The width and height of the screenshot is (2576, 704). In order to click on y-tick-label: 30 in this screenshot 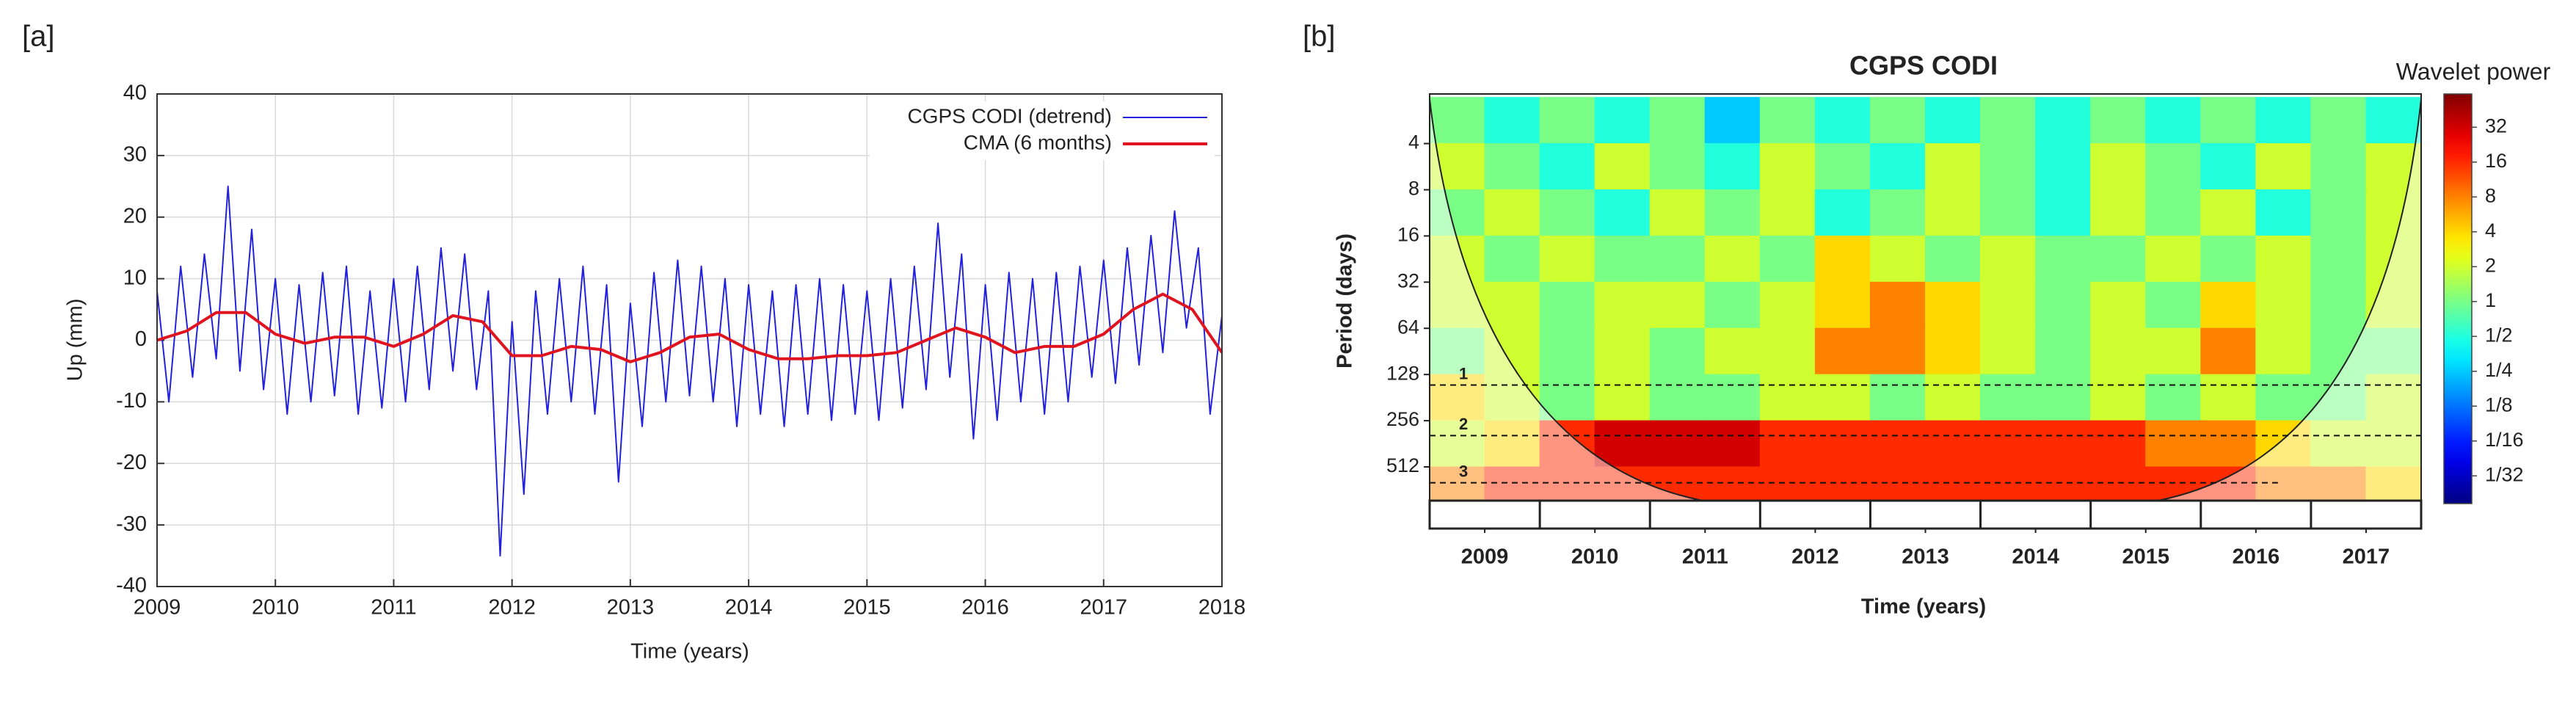, I will do `click(135, 155)`.